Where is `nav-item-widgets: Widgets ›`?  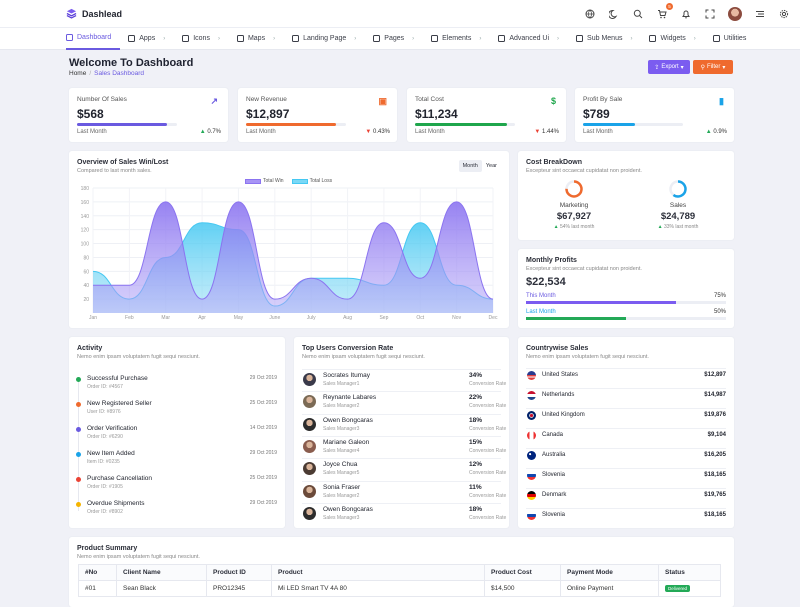
nav-item-widgets: Widgets › is located at coordinates (676, 39).